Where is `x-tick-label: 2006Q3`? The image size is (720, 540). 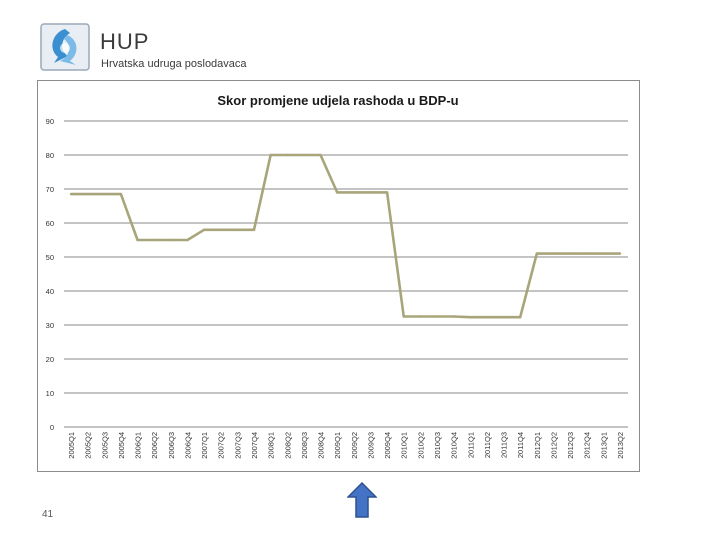
x-tick-label: 2006Q3 is located at coordinates (171, 445).